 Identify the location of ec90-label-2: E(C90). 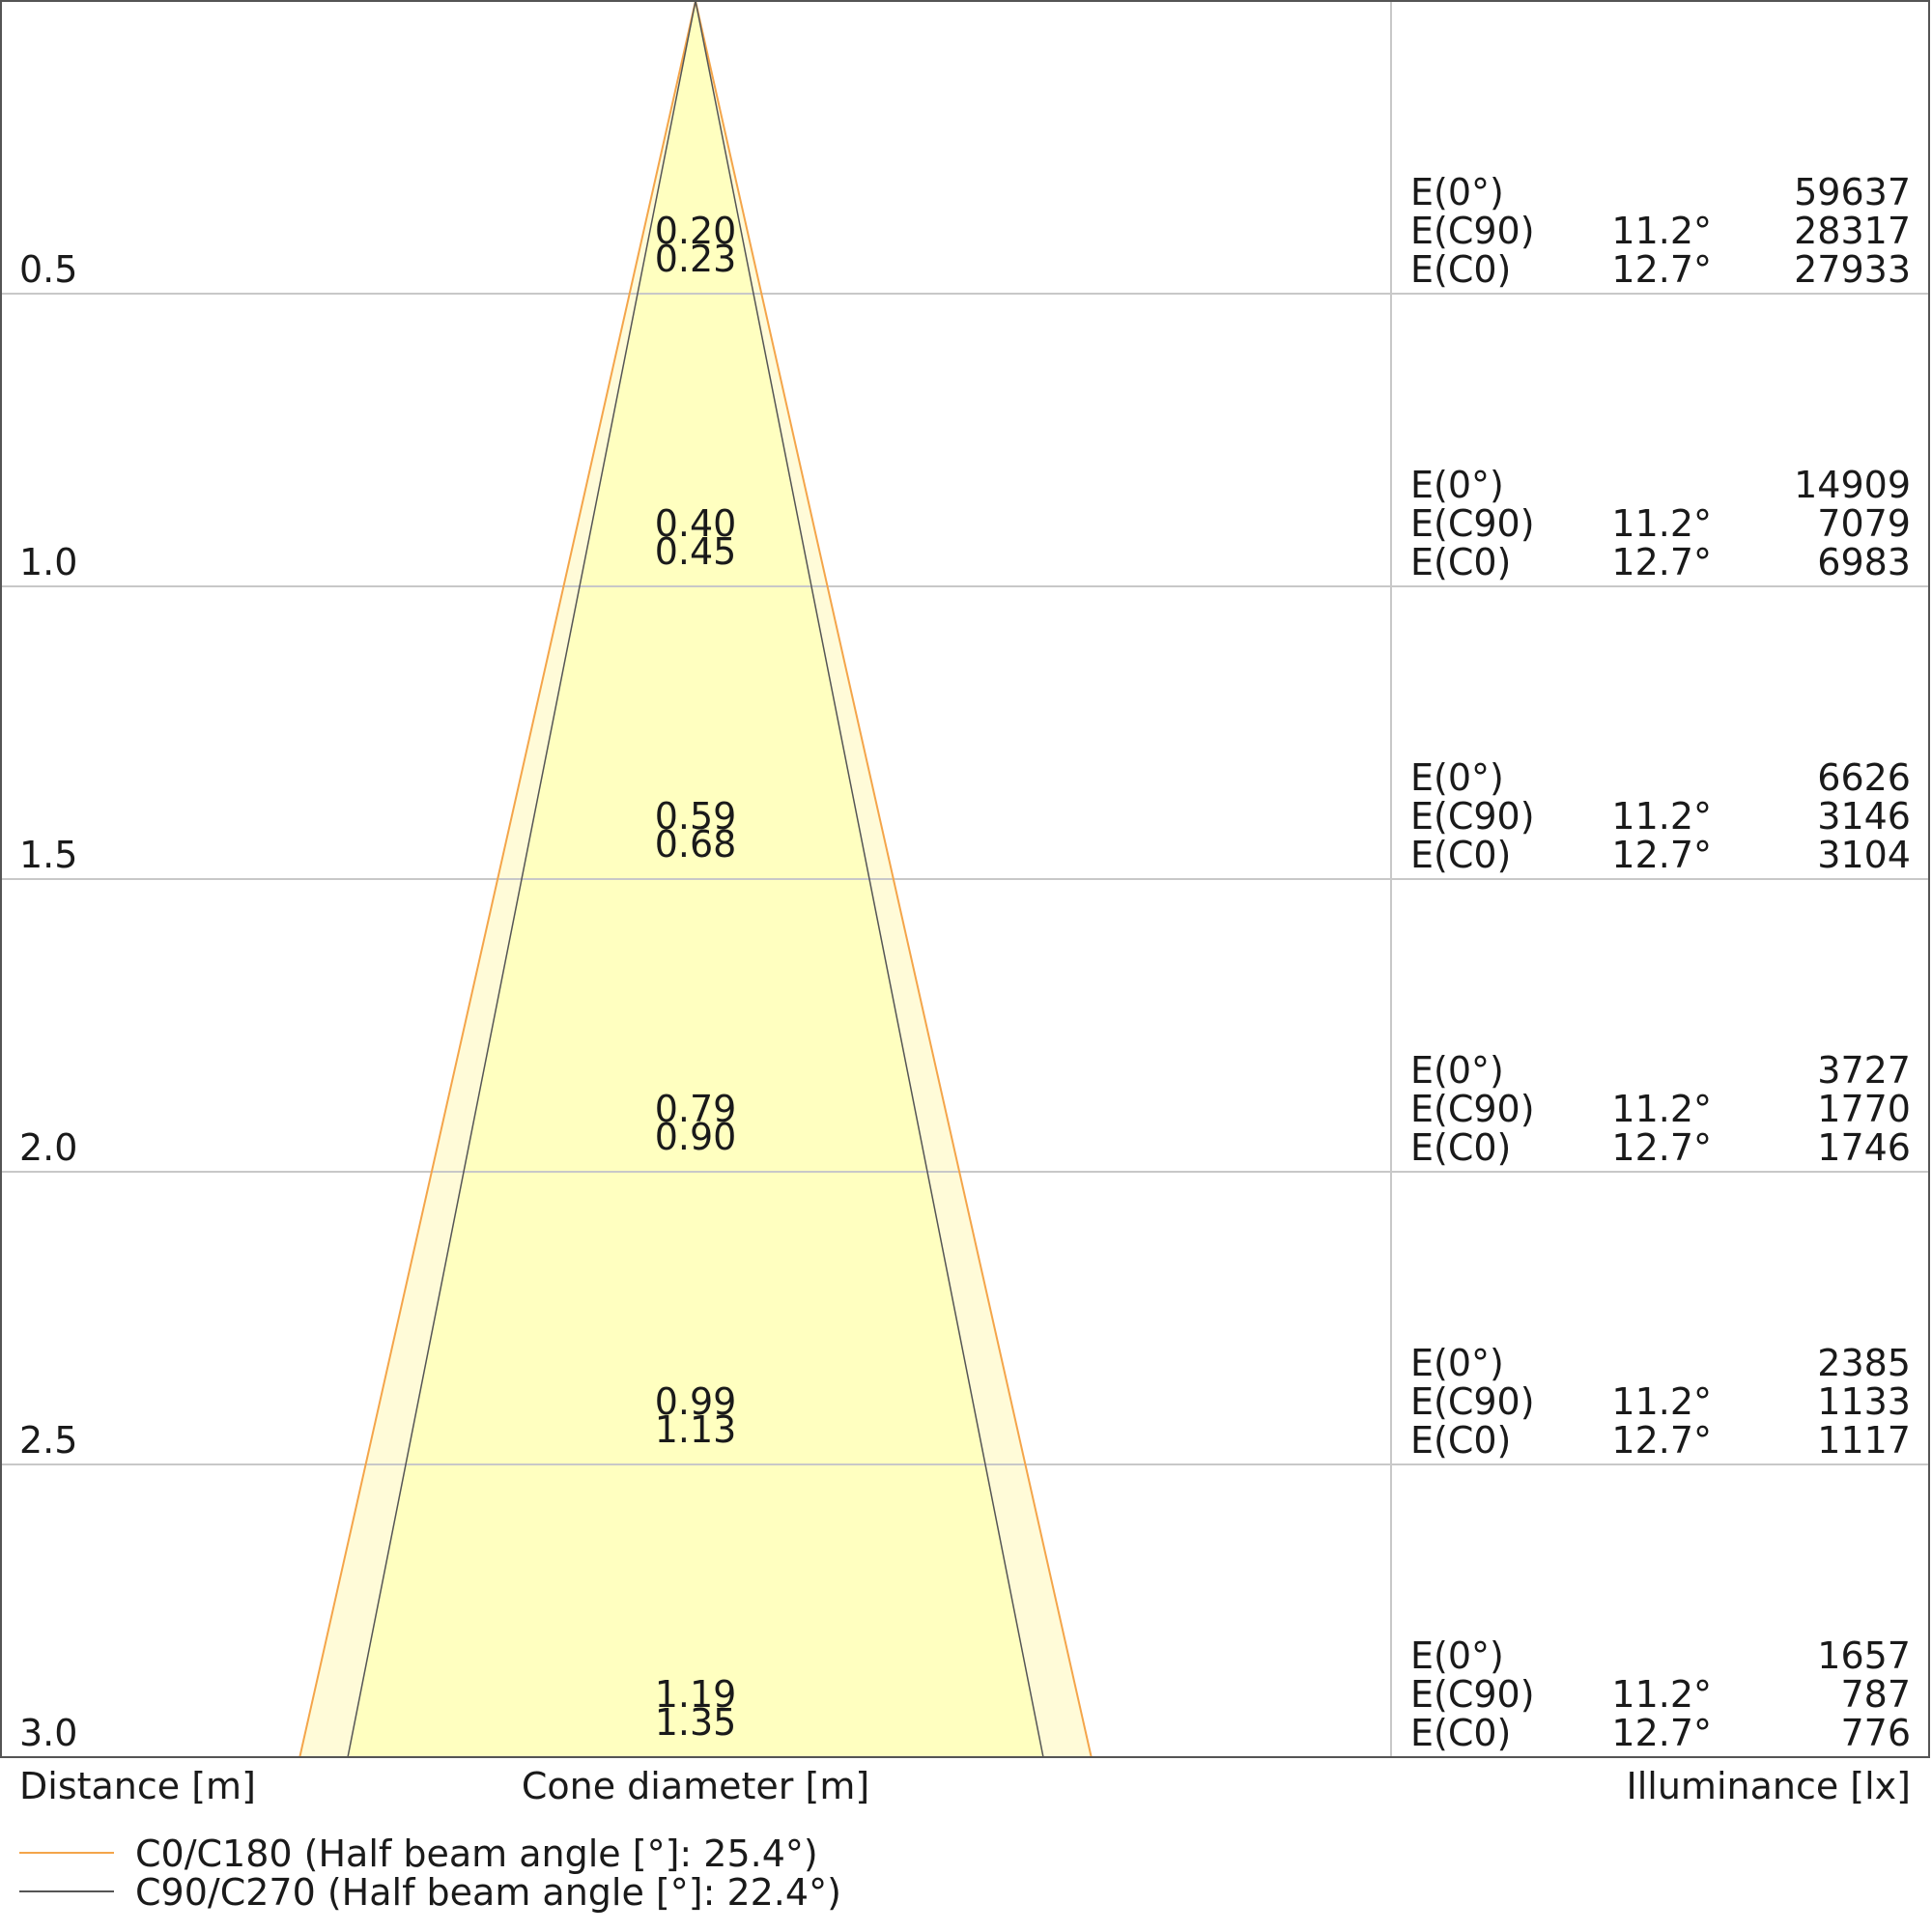
(1472, 816).